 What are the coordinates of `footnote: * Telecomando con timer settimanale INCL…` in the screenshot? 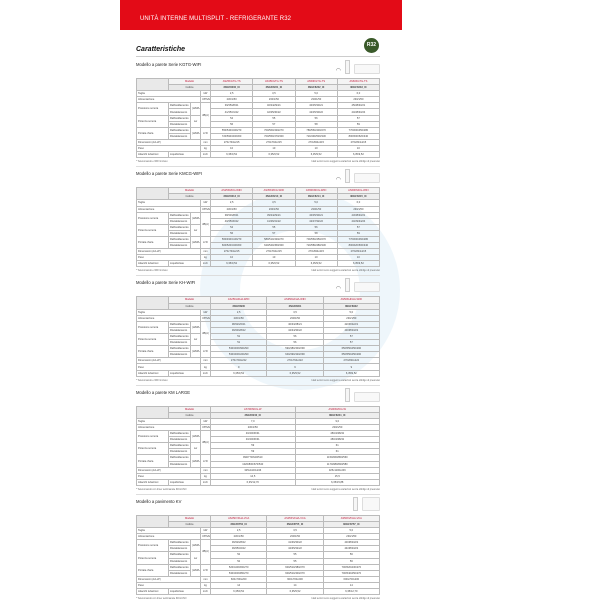 It's located at (161, 599).